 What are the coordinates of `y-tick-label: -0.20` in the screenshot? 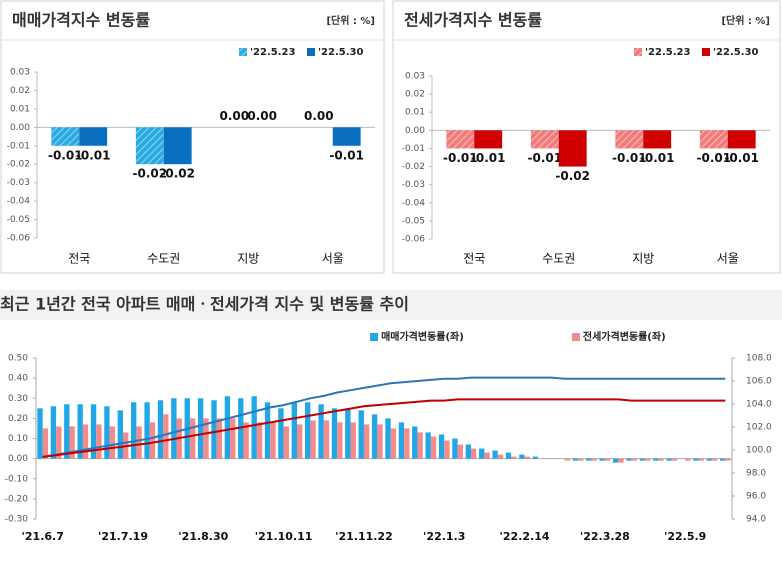 It's located at (17, 499).